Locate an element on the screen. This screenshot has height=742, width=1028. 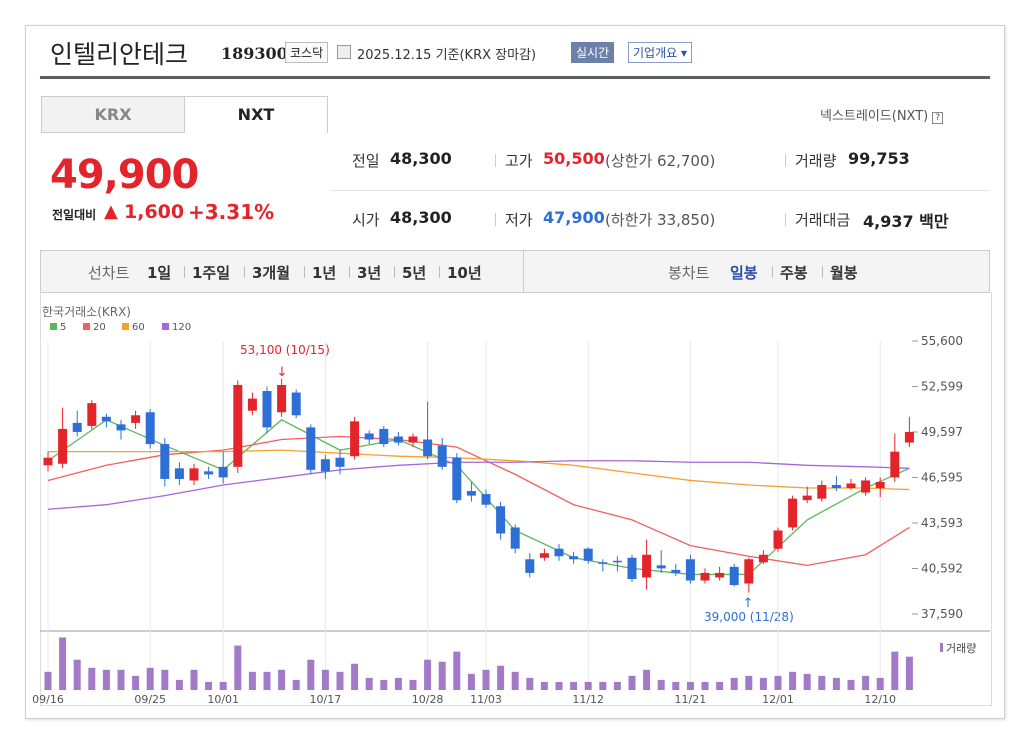
nxt-link: 넥스트레이드(NXT) ? is located at coordinates (882, 114).